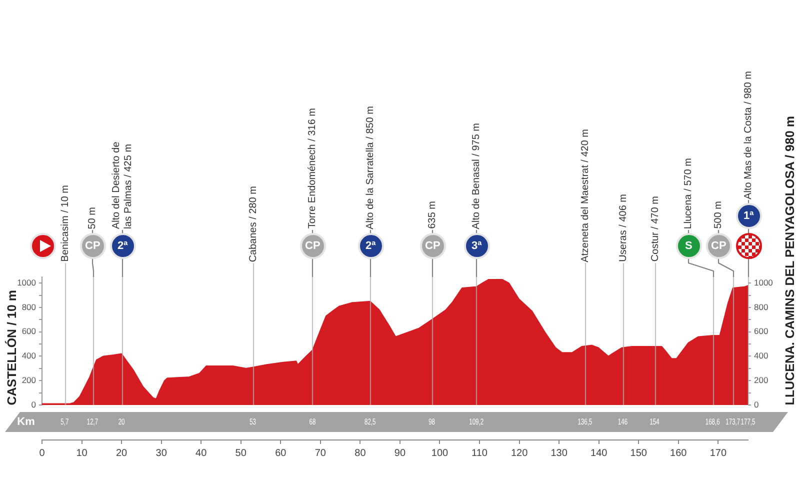 This screenshot has width=800, height=484. What do you see at coordinates (92, 421) in the screenshot?
I see `x2-tick-label: 12,7` at bounding box center [92, 421].